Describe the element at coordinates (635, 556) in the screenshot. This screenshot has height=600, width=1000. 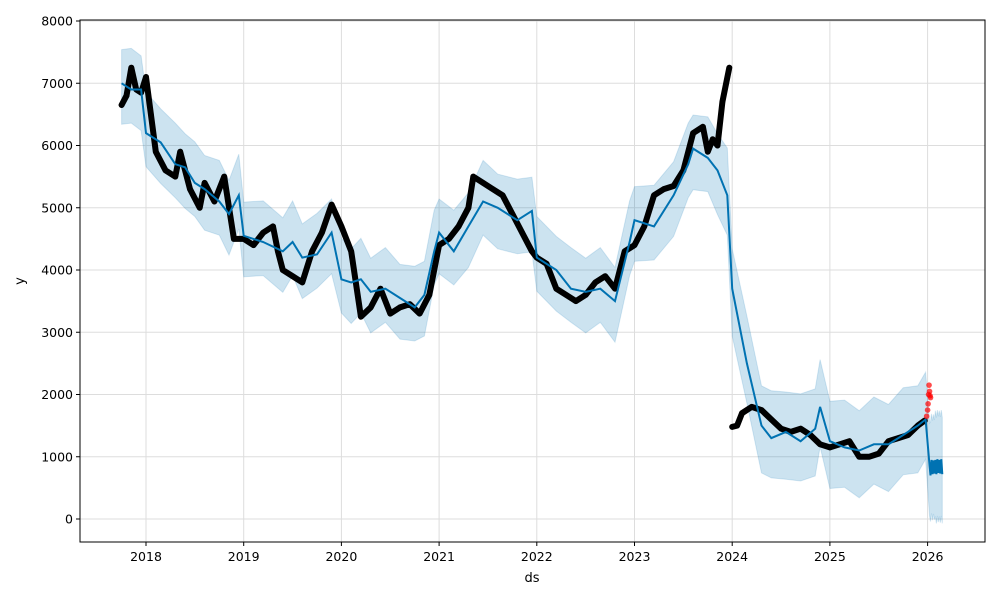
I see `x-tick-label: 2023` at that location.